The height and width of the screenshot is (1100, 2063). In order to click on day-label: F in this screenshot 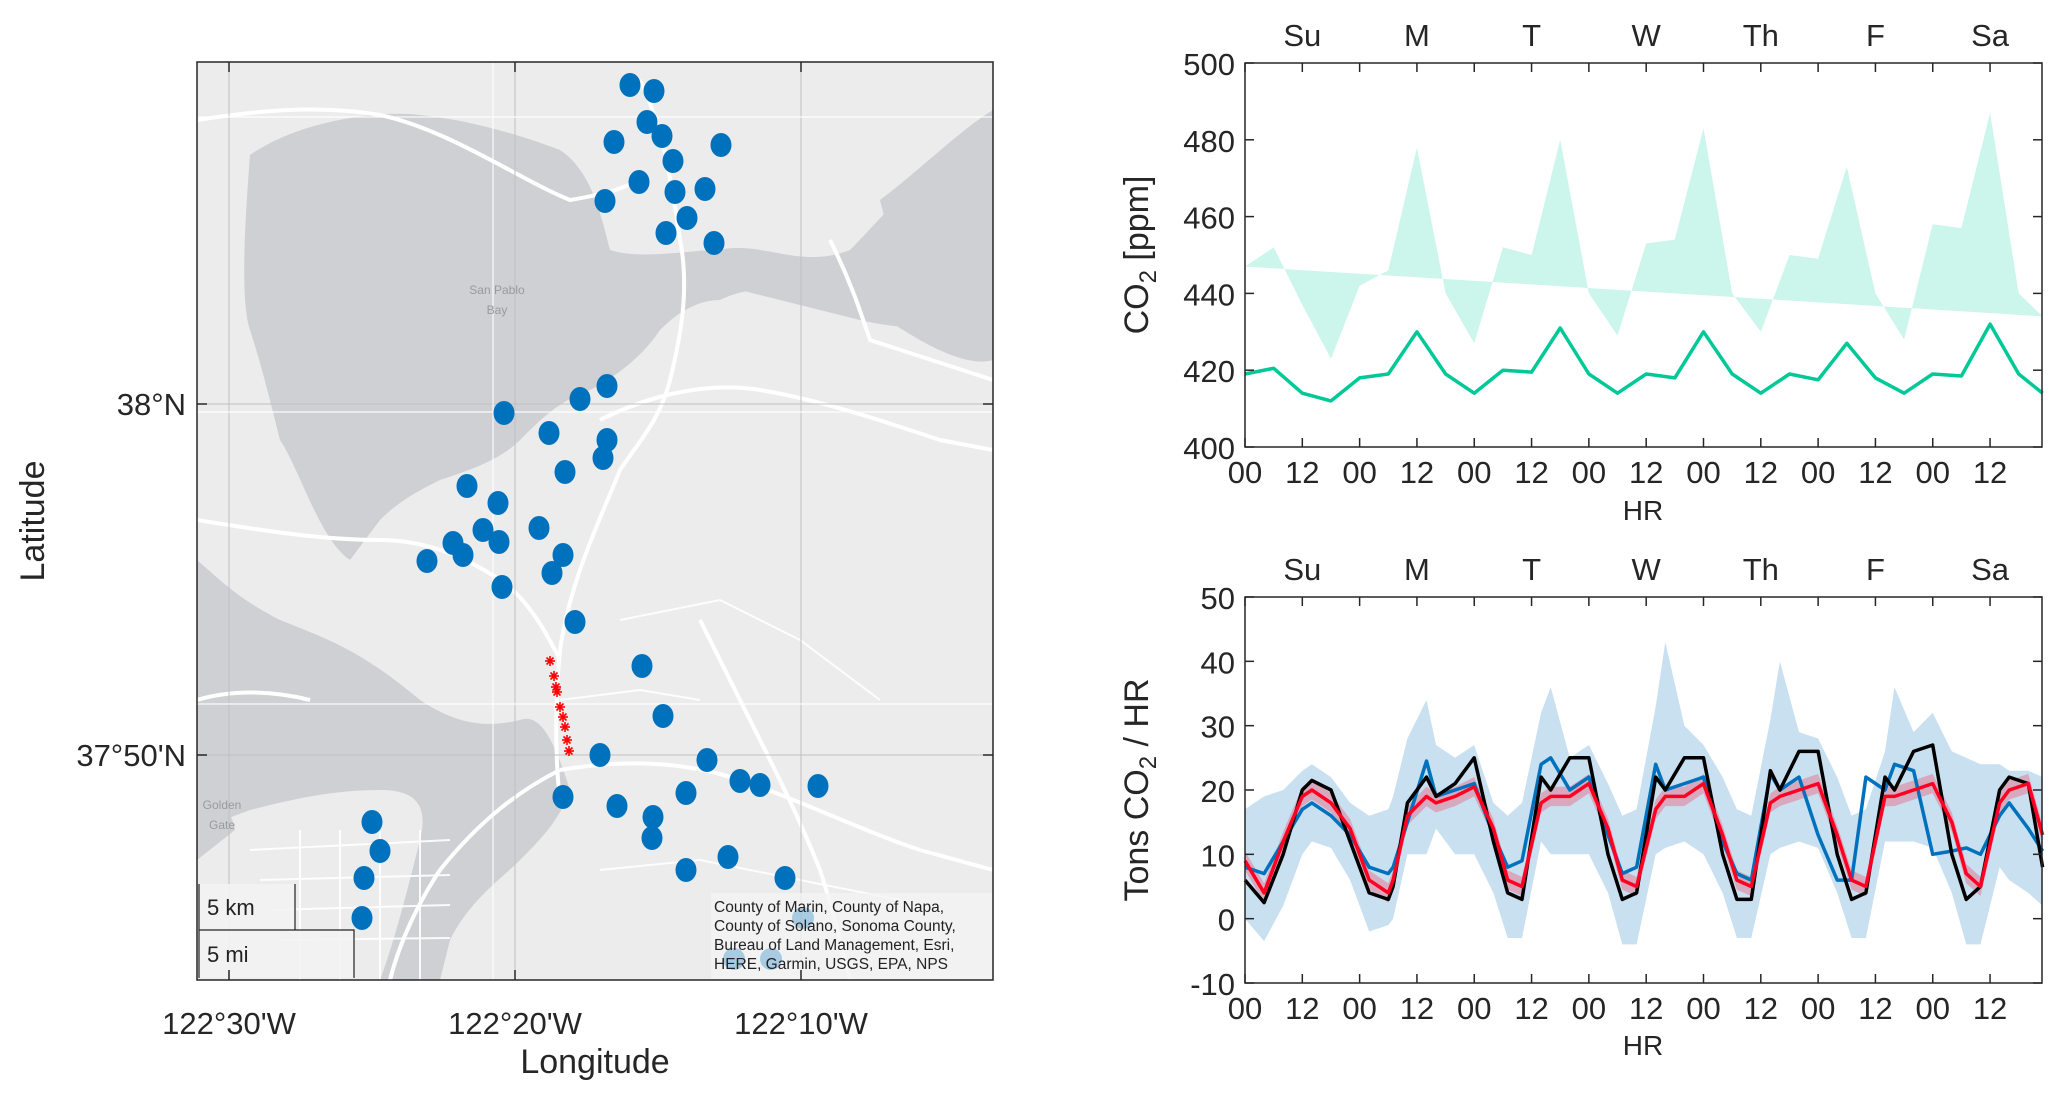, I will do `click(1875, 35)`.